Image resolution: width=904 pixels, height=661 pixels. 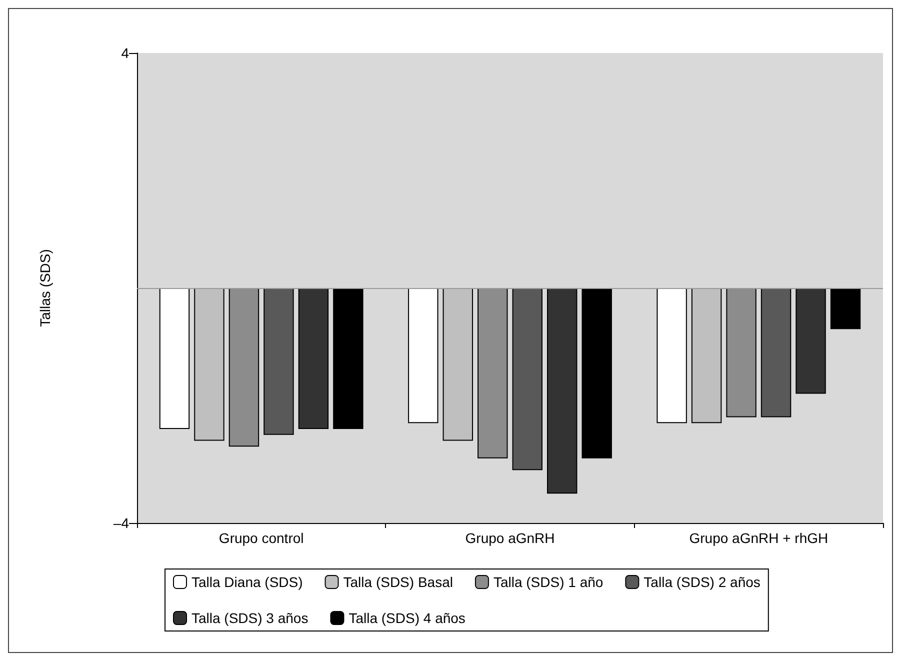 I want to click on y-axis-title: Tallas (SDS), so click(x=45, y=288).